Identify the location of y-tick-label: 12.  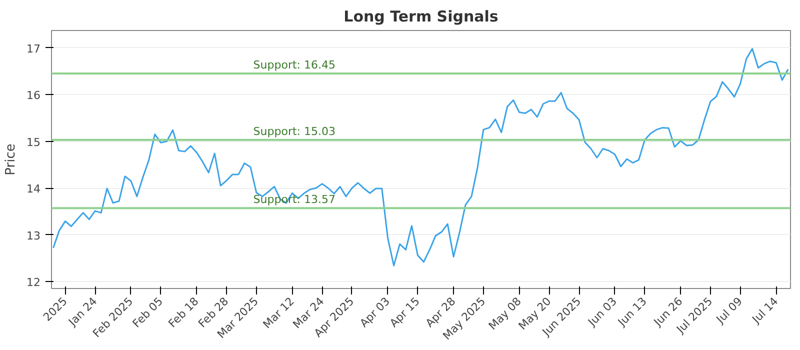
(33, 282).